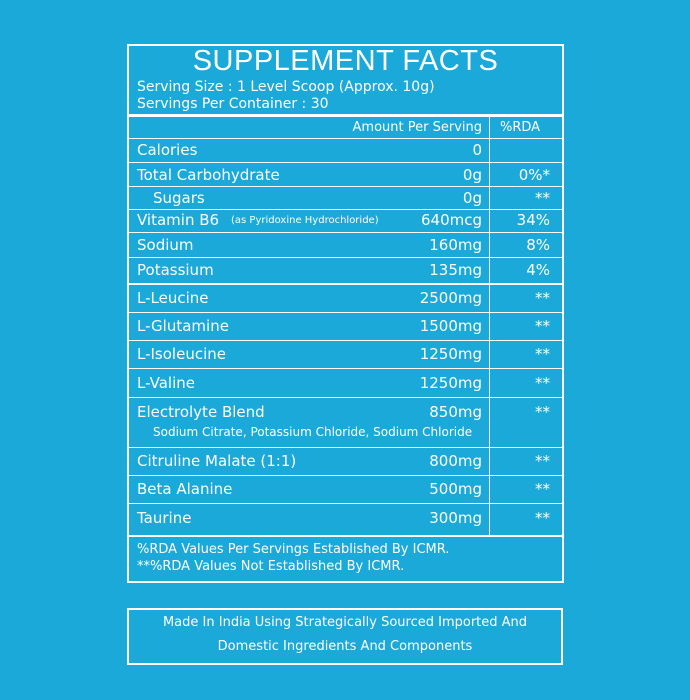 The width and height of the screenshot is (690, 700). I want to click on origin-box, so click(345, 636).